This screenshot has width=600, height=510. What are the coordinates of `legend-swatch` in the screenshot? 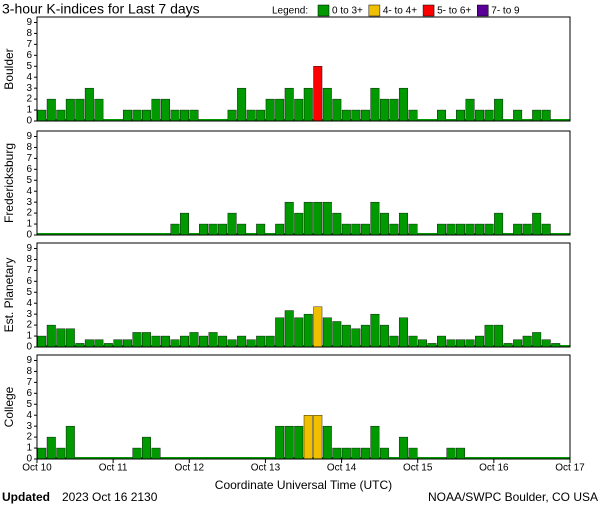 It's located at (323, 10).